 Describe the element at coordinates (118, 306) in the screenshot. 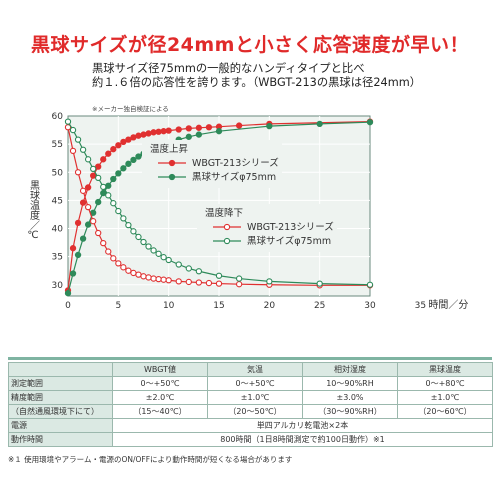

I see `x-tick-label: 5` at that location.